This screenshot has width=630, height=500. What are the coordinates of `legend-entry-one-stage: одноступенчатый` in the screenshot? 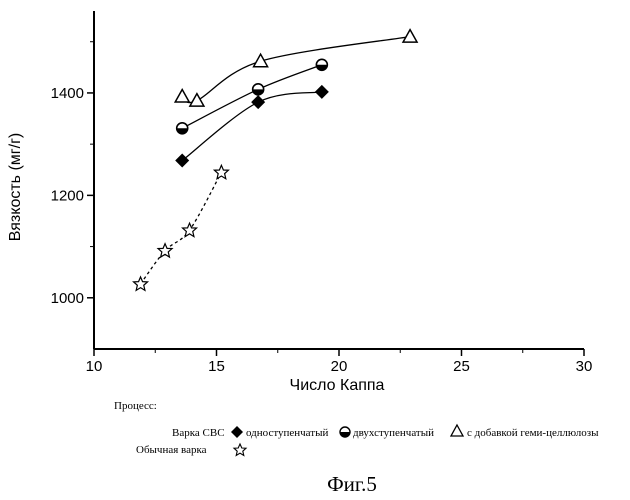 It's located at (287, 433).